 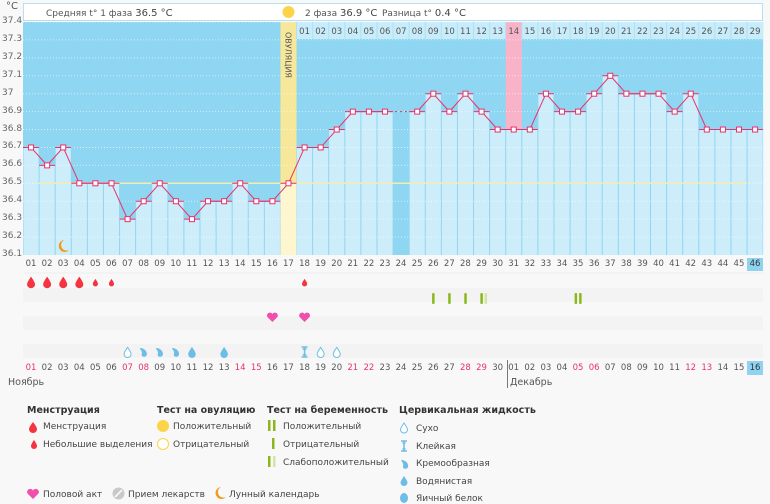 What do you see at coordinates (498, 368) in the screenshot?
I see `calendar-date-label: 30` at bounding box center [498, 368].